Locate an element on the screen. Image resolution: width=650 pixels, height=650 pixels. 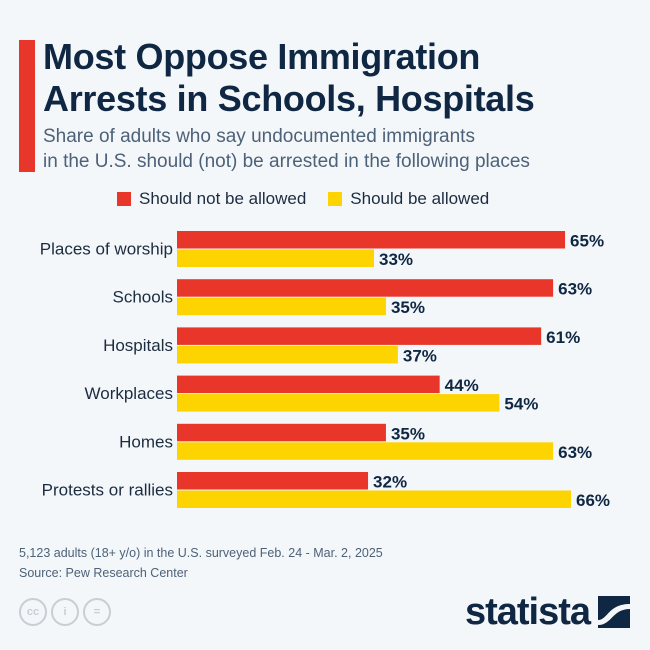
chart-title-line-2: Arrests in Schools, Hospitals is located at coordinates (289, 98).